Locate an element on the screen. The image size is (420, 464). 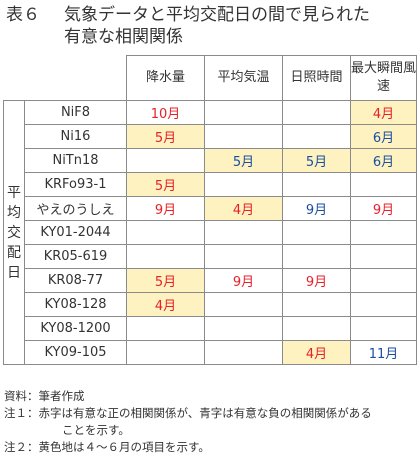
table-row: KY01-2044 is located at coordinates (210, 232).